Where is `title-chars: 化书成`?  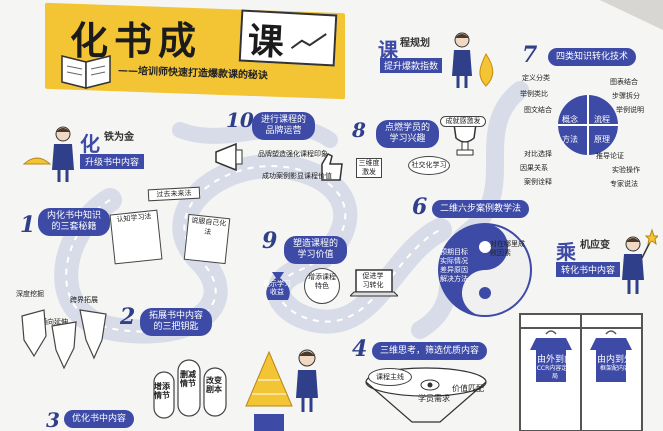
title-chars: 化书成 is located at coordinates (136, 37).